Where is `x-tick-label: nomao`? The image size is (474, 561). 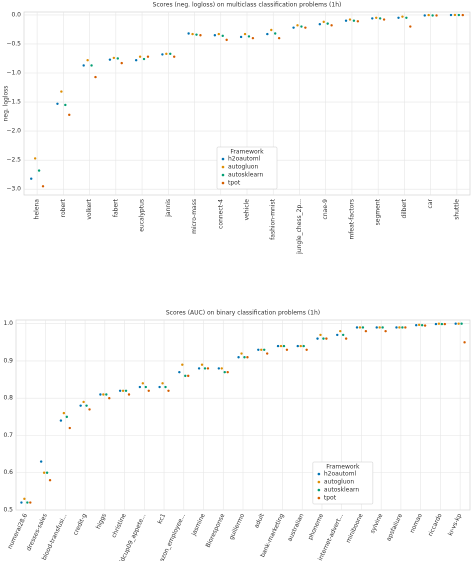 x-tick-label: nomao is located at coordinates (416, 523).